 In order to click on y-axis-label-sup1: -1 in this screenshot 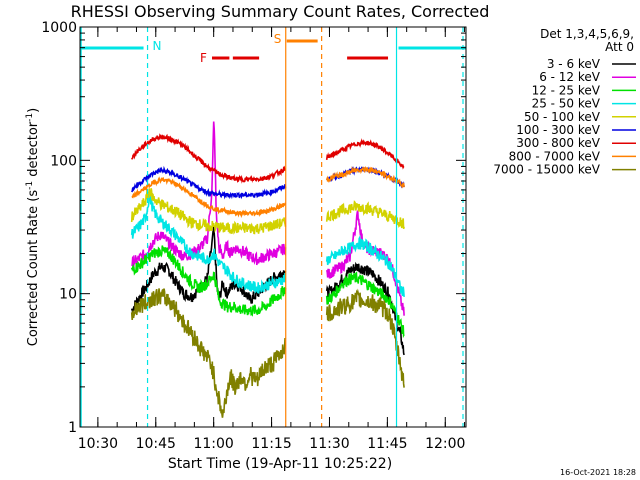, I will do `click(30, 185)`.